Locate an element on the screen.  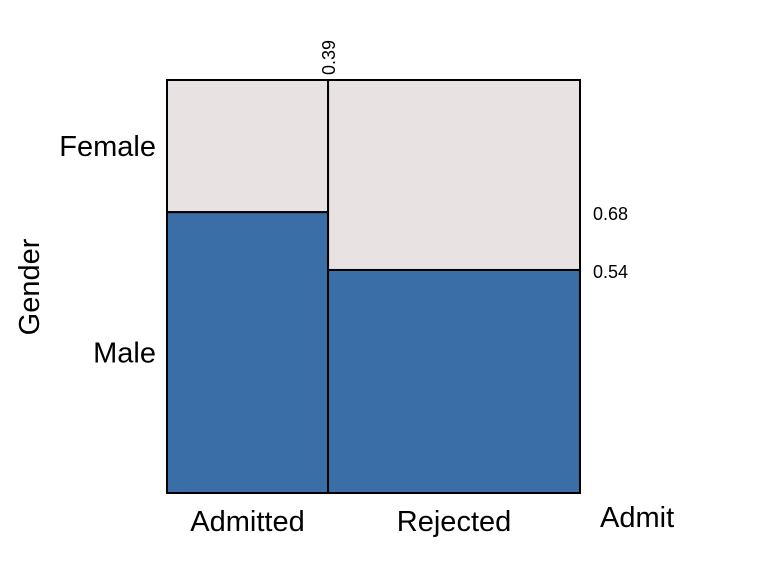
y-tick-label-male: Male is located at coordinates (124, 354).